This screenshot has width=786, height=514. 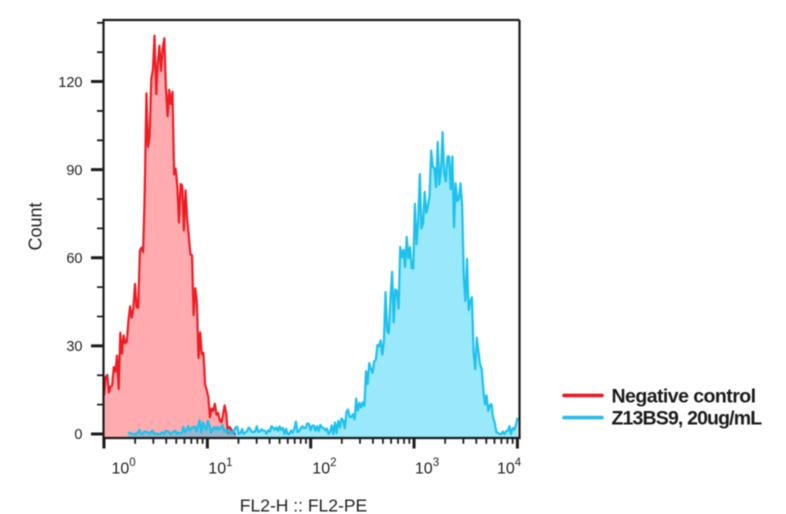 I want to click on svg-text: FL2-H :: FL2-PE, so click(x=303, y=505).